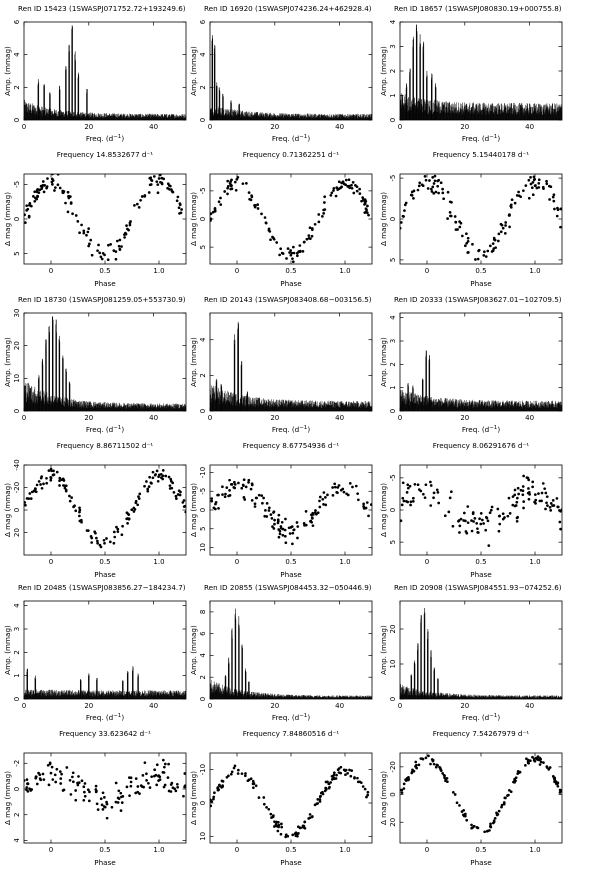 Image resolution: width=600 pixels, height=873 pixels. I want to click on phase-xtick-label: 0.5, so click(104, 850).